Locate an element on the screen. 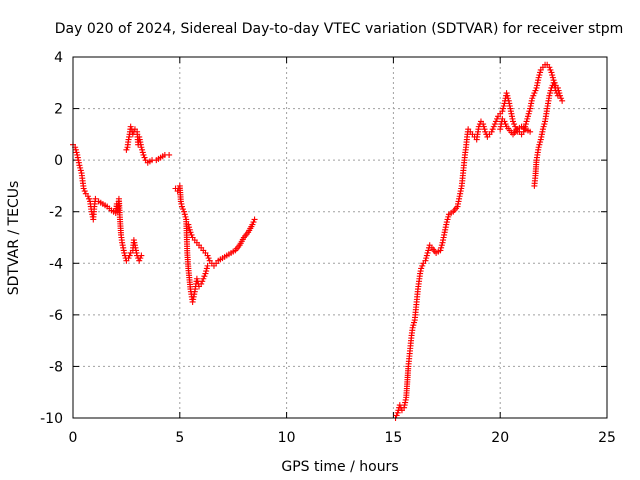 The image size is (640, 480). y-tick-label: 2 is located at coordinates (58, 110).